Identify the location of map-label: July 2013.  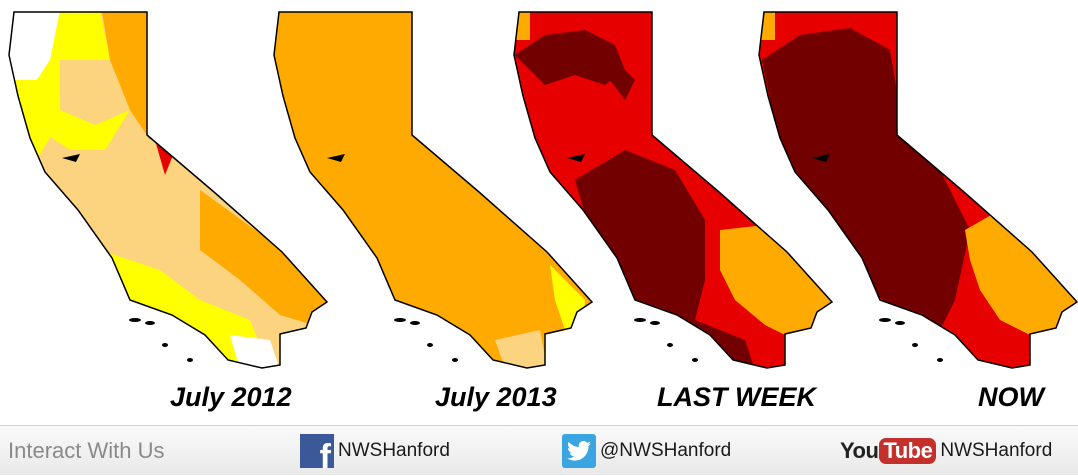
(496, 397).